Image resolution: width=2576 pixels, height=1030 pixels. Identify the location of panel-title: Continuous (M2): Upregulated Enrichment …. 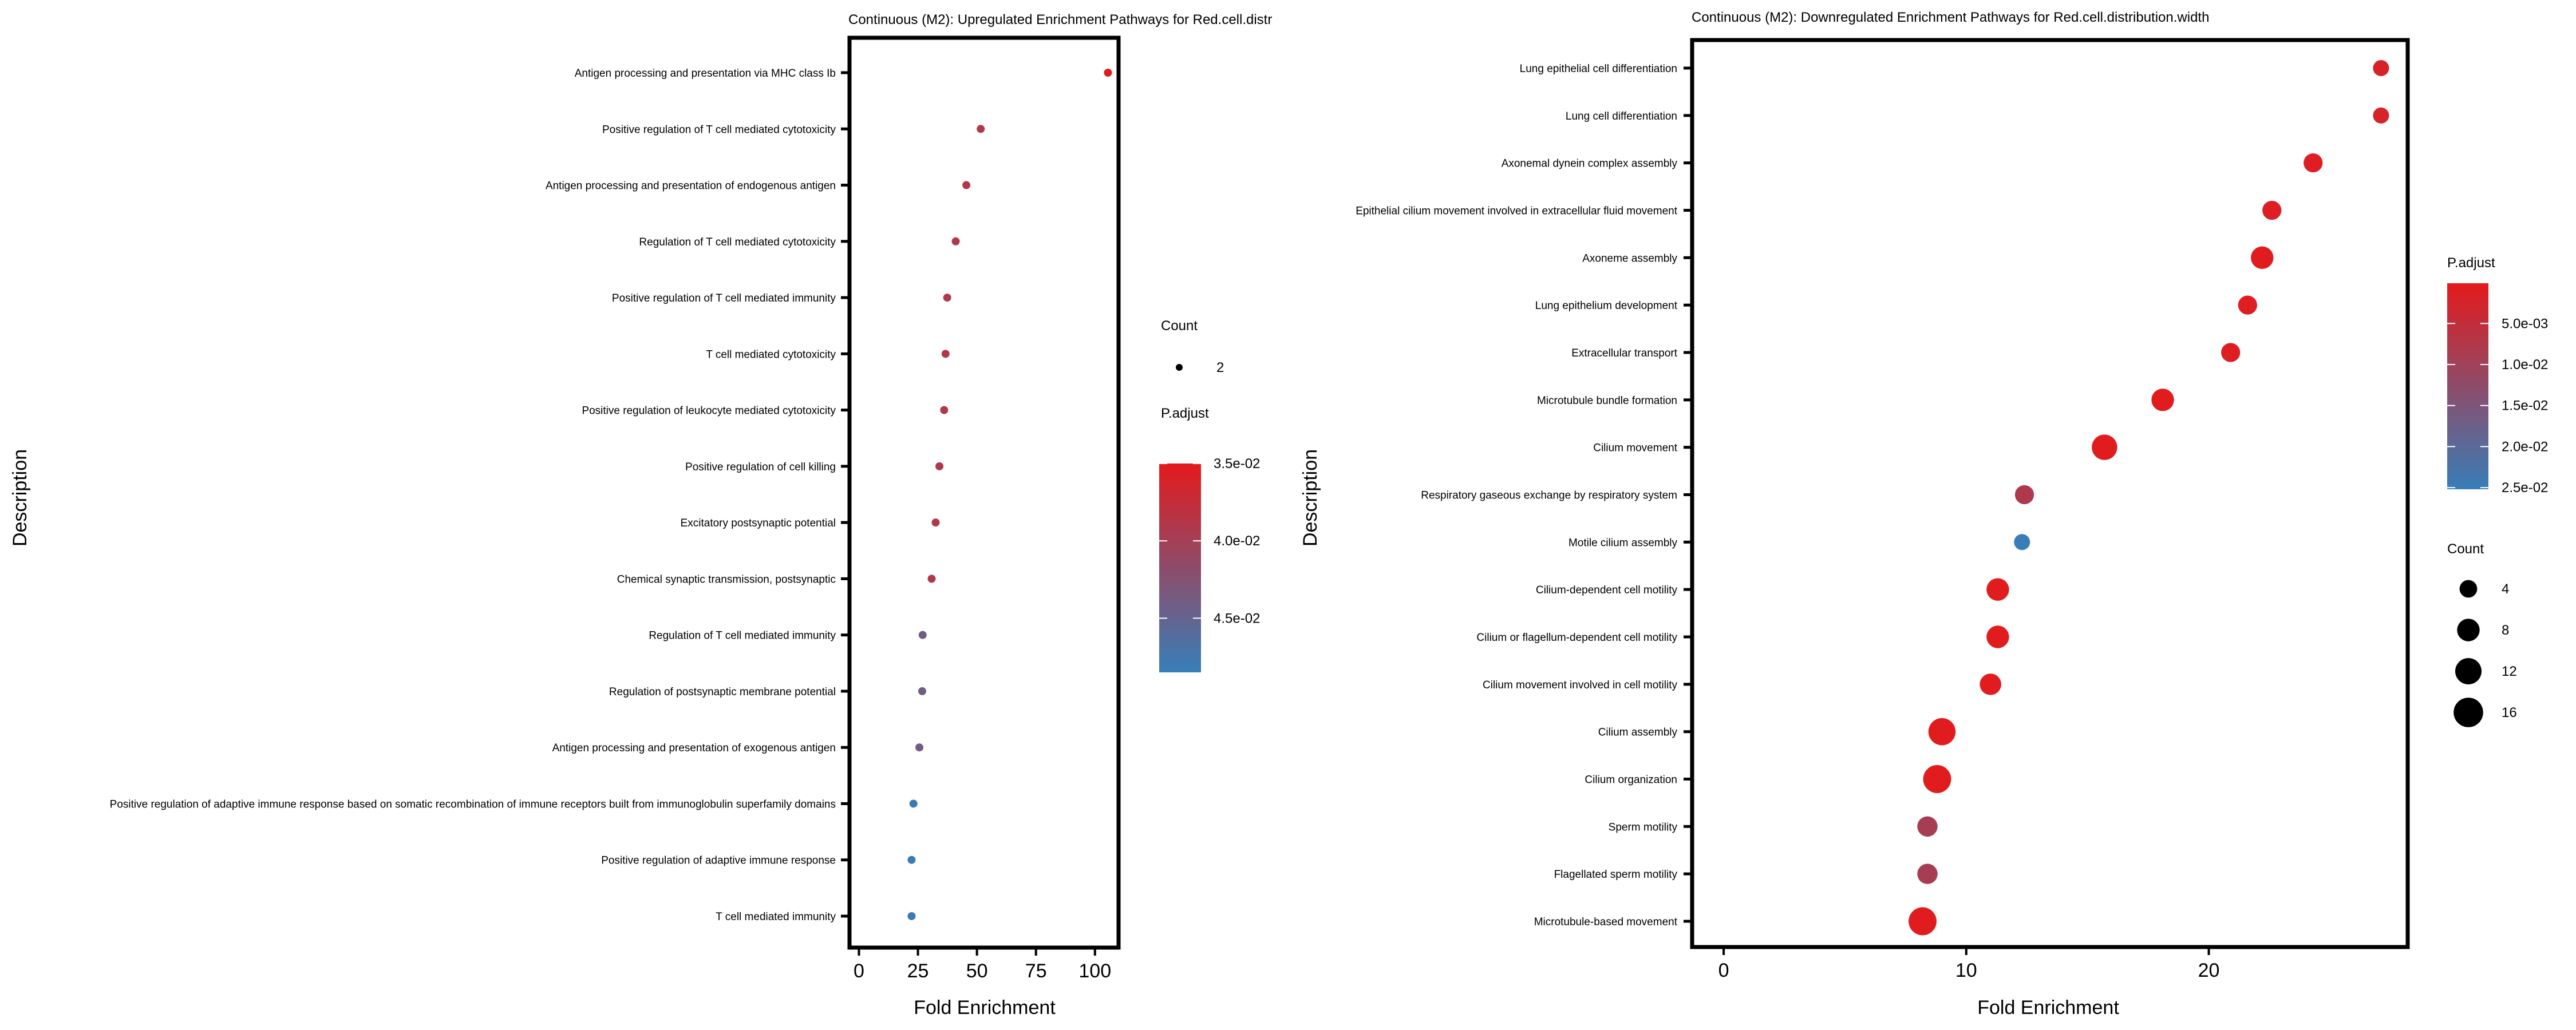
(1060, 19).